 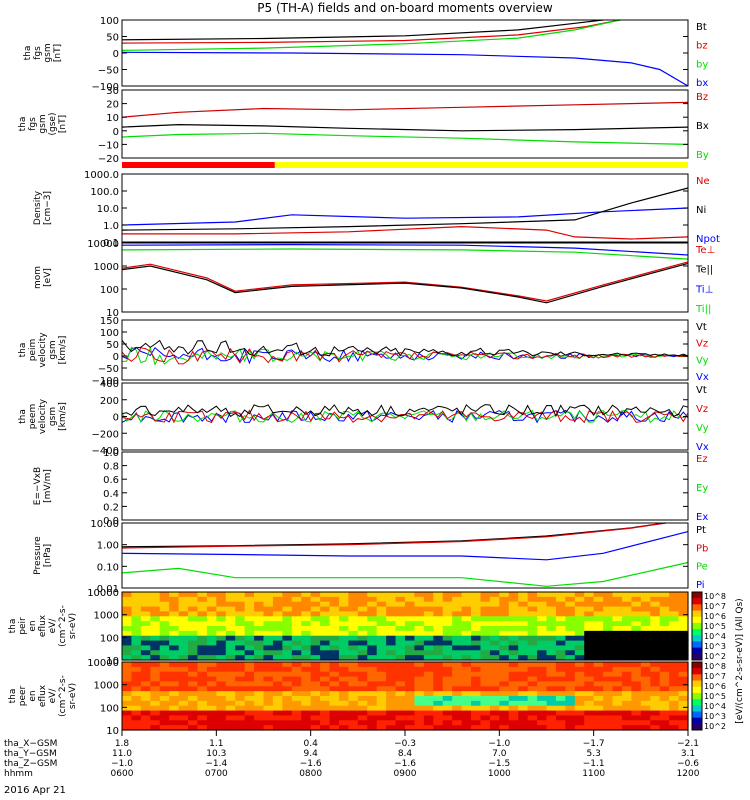 What do you see at coordinates (73, 626) in the screenshot?
I see `y-axis-label-line: sr-eV)` at bounding box center [73, 626].